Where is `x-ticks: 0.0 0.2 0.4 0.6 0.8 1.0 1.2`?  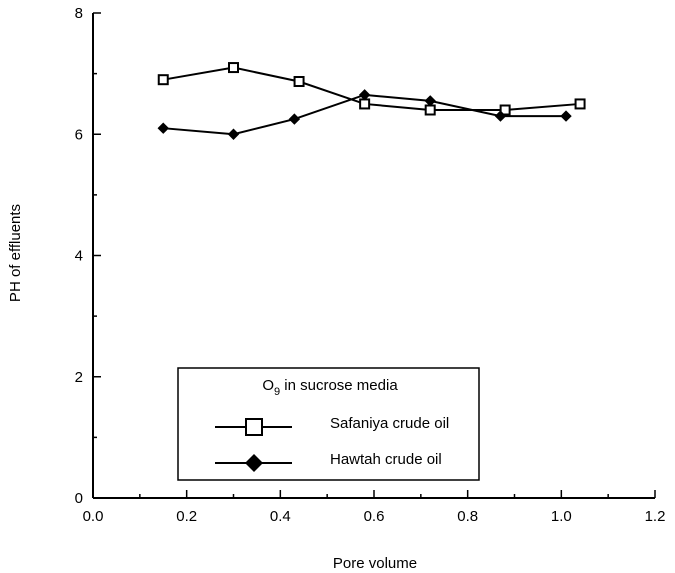 x-ticks: 0.0 0.2 0.4 0.6 0.8 1.0 1.2 is located at coordinates (374, 507).